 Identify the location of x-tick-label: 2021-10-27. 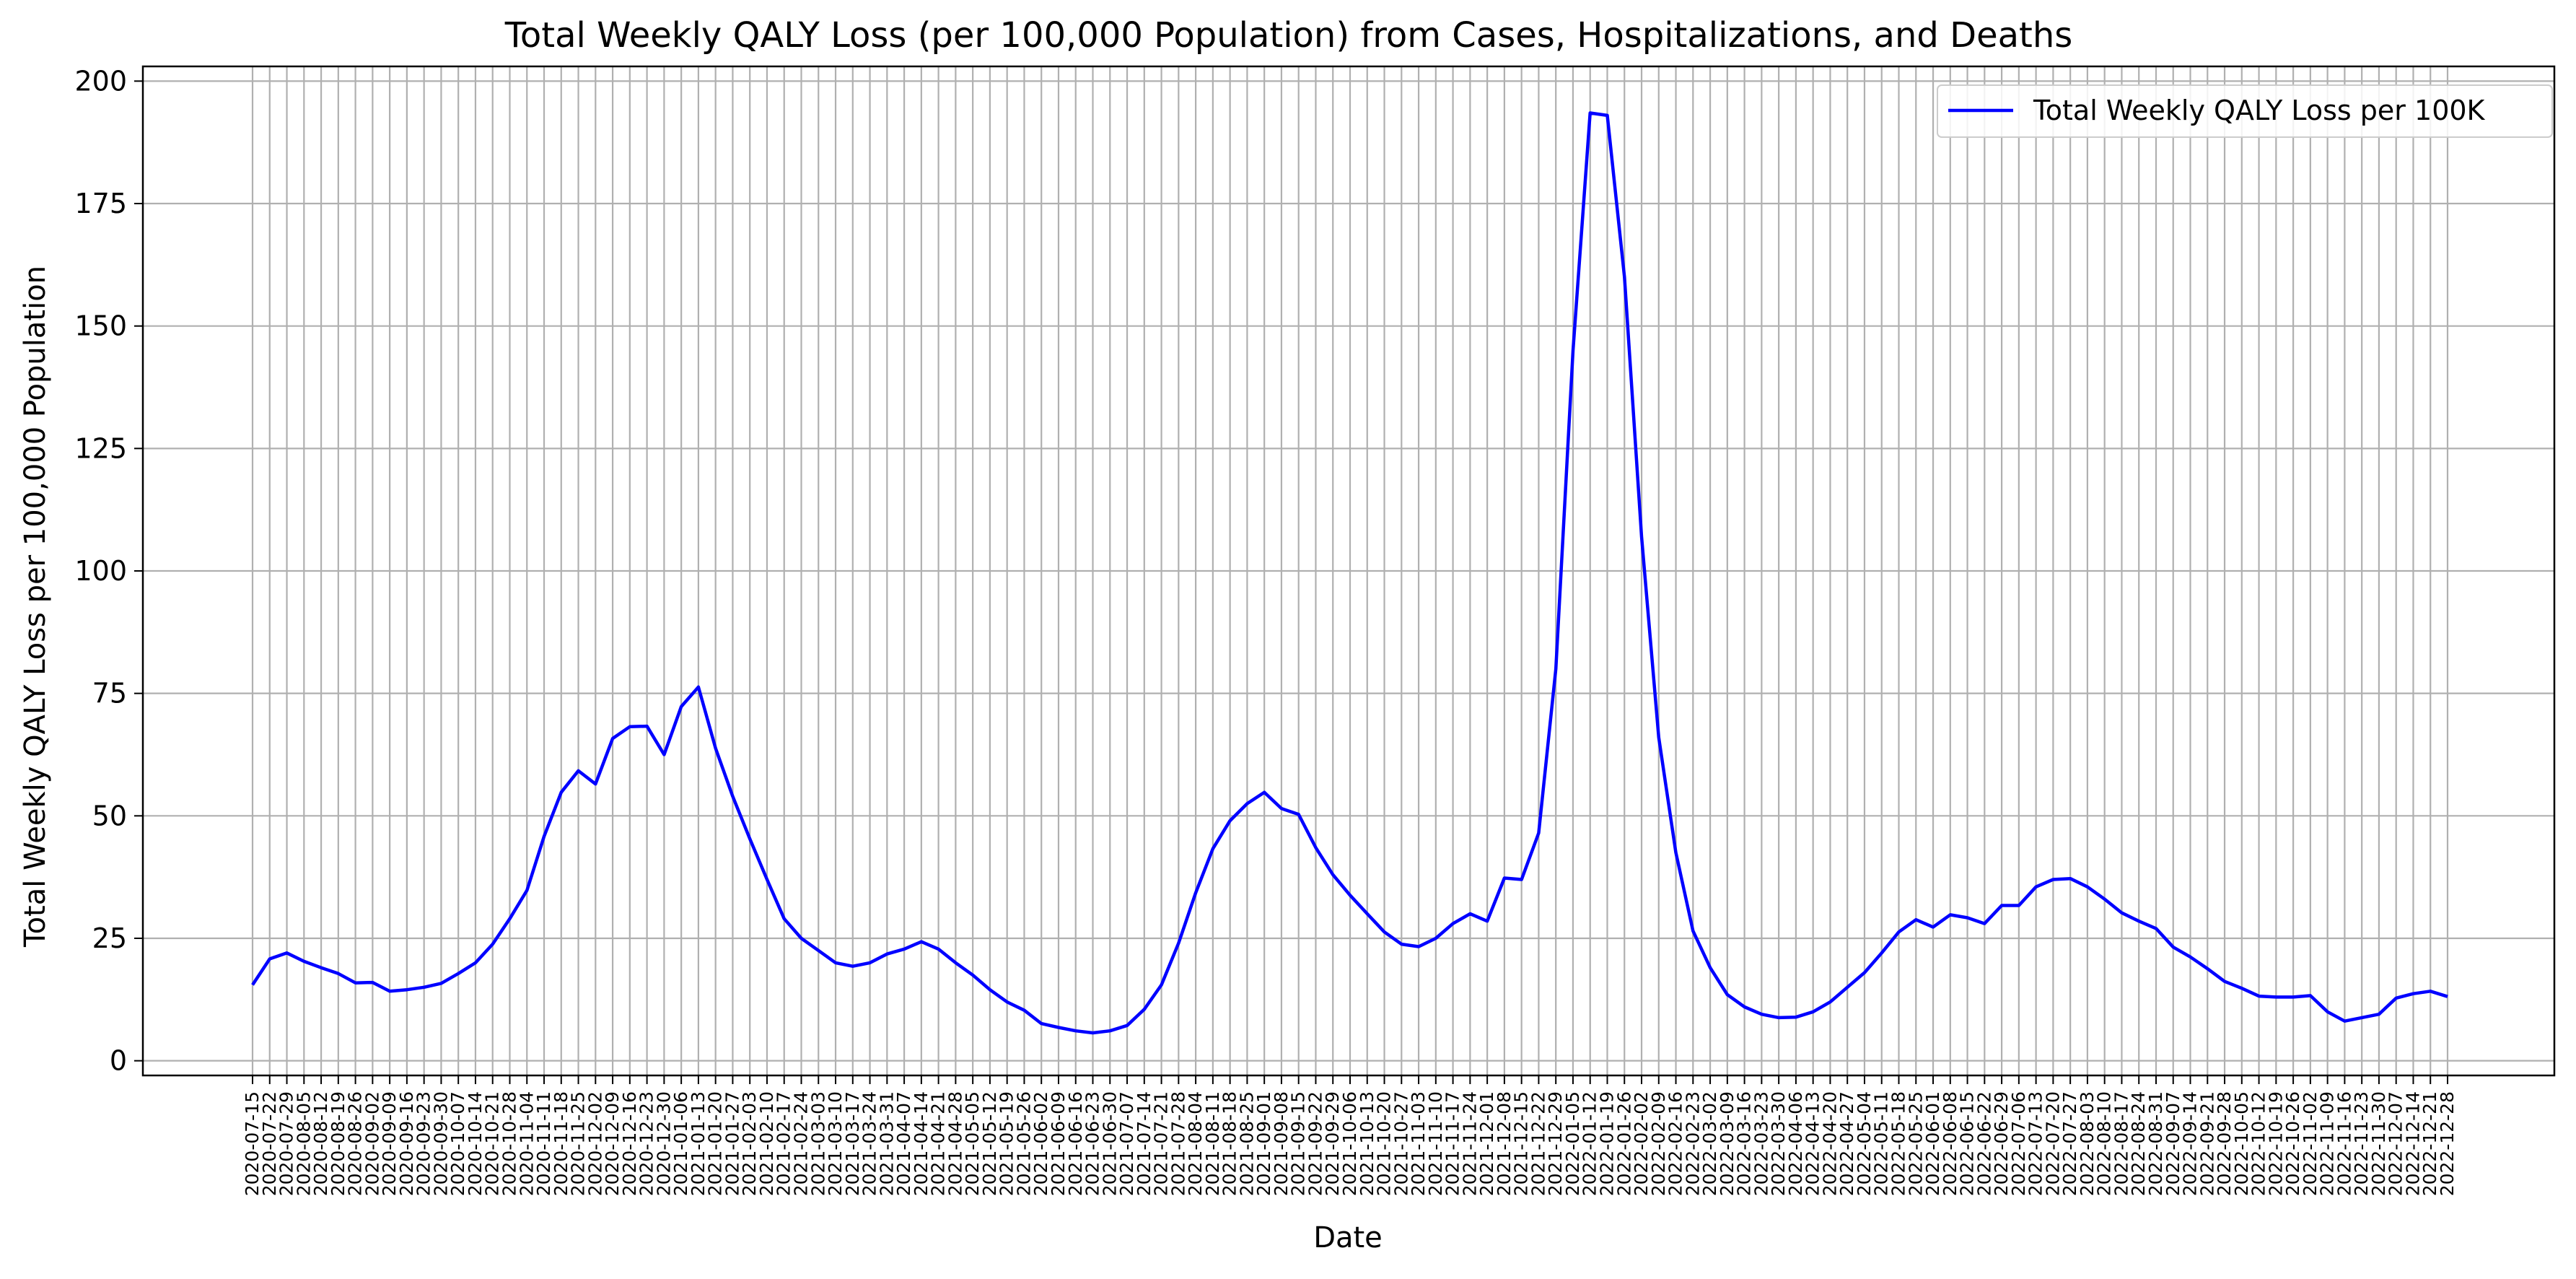
(1400, 1143).